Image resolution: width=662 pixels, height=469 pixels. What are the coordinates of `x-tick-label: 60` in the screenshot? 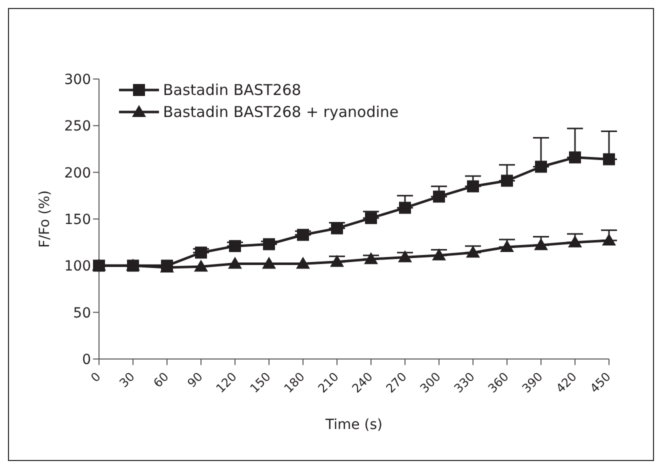 It's located at (161, 380).